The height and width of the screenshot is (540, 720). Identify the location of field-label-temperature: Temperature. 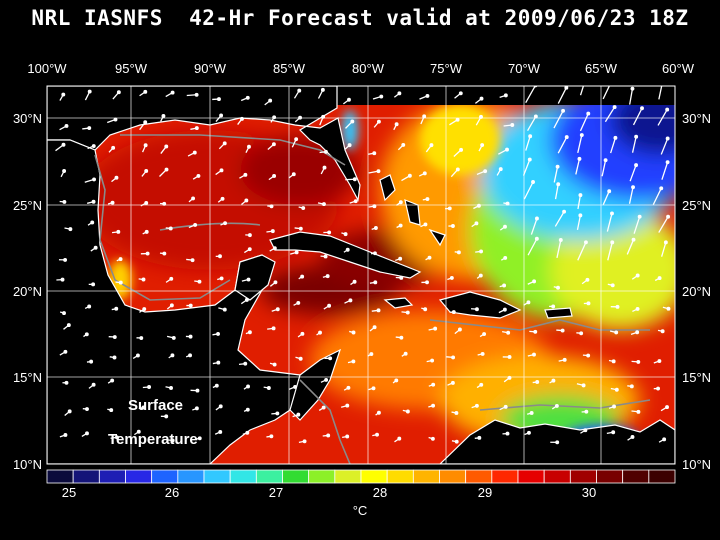
(153, 439).